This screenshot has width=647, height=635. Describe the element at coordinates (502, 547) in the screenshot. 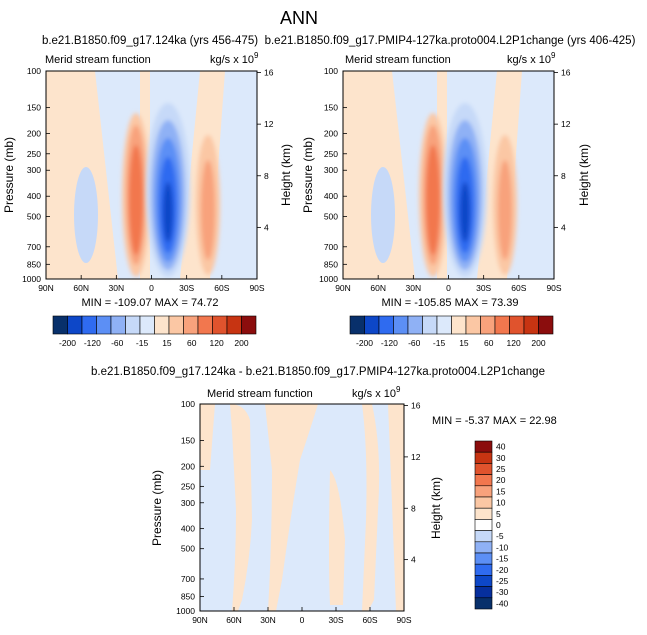

I see `colorbar-label: -10` at that location.